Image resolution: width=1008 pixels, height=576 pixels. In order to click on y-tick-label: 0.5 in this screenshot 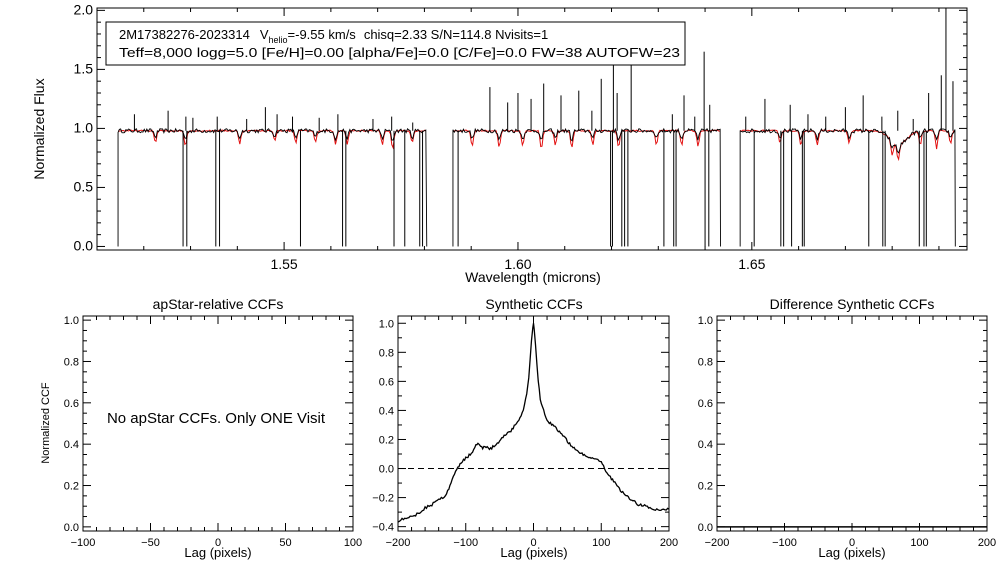, I will do `click(84, 186)`.